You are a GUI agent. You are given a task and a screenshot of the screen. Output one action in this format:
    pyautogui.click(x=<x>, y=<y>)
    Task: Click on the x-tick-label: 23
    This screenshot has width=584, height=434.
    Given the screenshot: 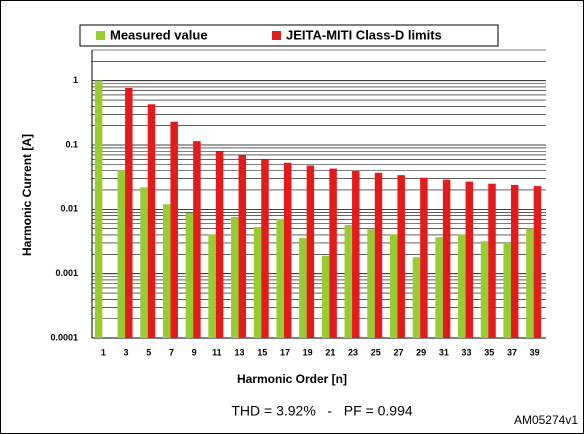 What is the action you would take?
    pyautogui.click(x=353, y=352)
    